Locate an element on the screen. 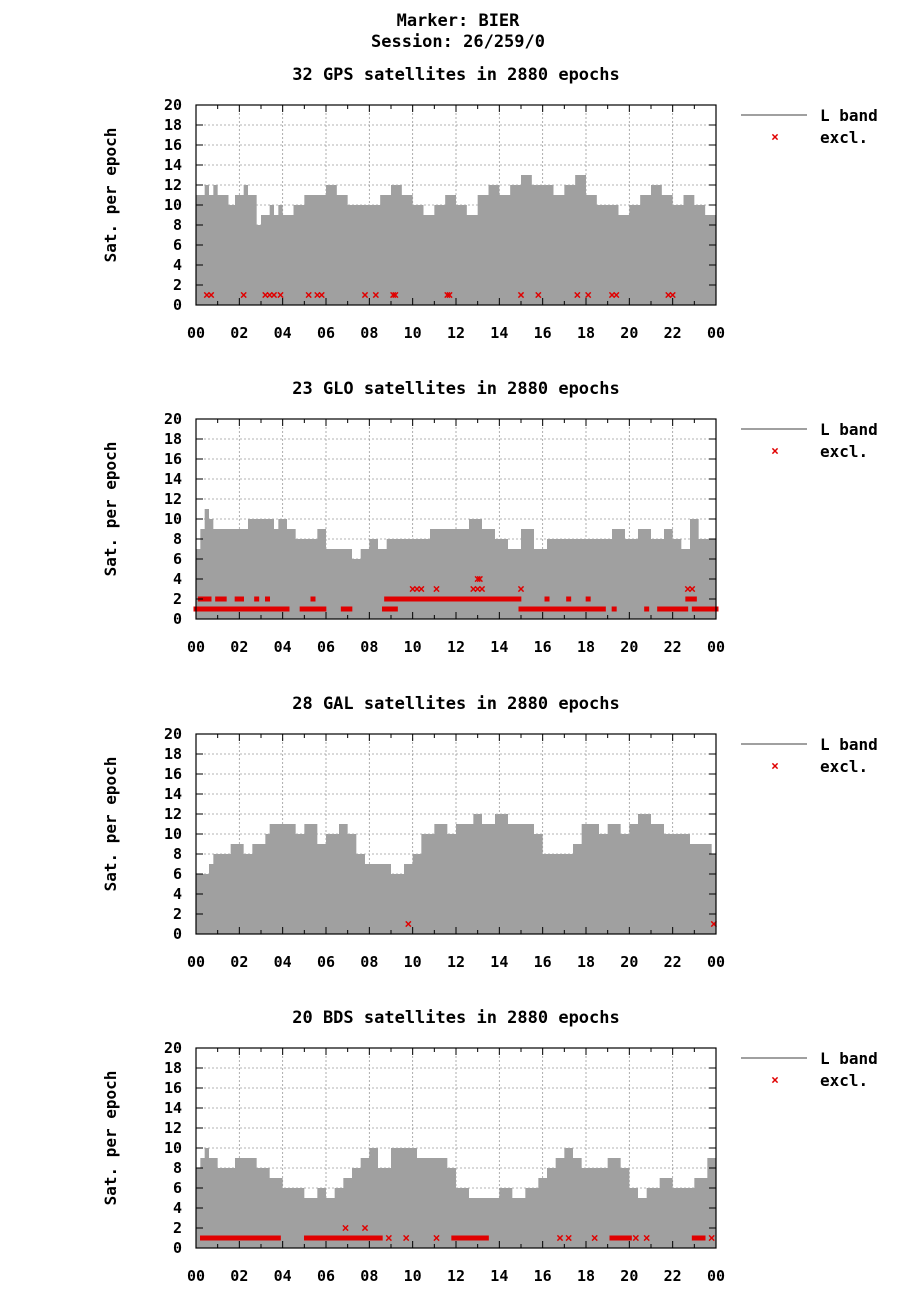 This screenshot has height=1305, width=920. x-tick-label: 20 is located at coordinates (629, 1276).